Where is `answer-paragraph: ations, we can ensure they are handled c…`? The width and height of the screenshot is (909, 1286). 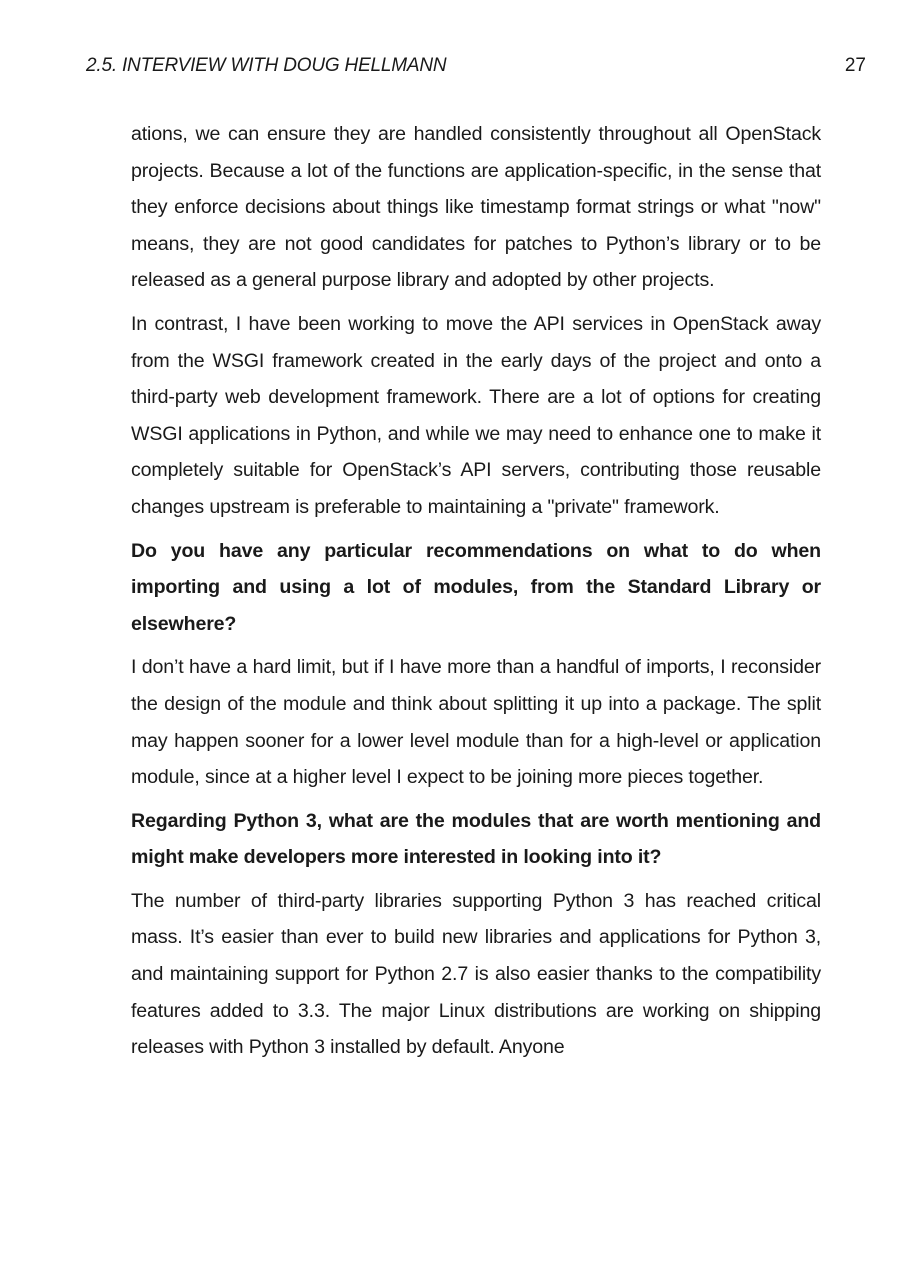
answer-paragraph: ations, we can ensure they are handled c… is located at coordinates (476, 207).